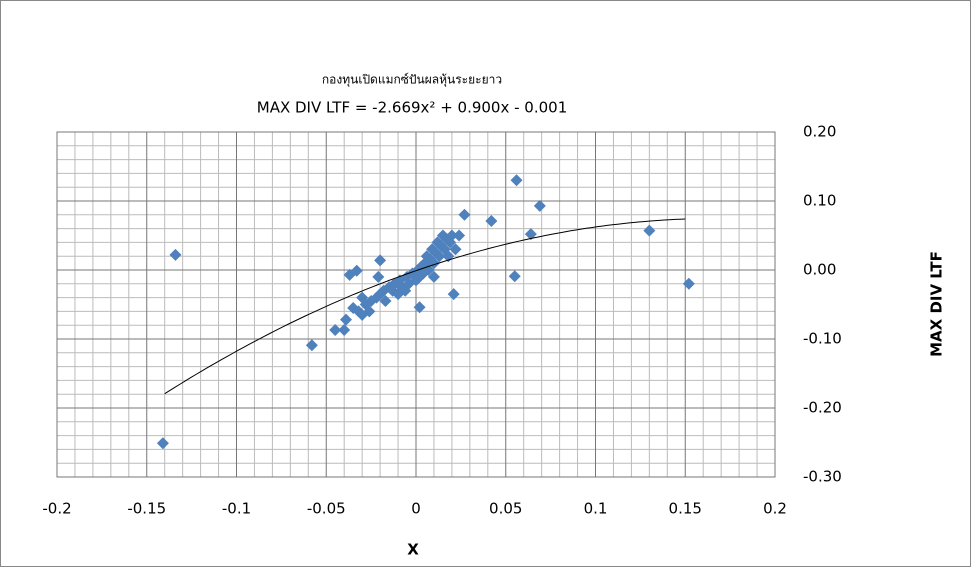 Image resolution: width=971 pixels, height=567 pixels. Describe the element at coordinates (412, 108) in the screenshot. I see `chart-subtitle: MAX DIV LTF = -2.669x² + 0.900x - 0.001` at that location.